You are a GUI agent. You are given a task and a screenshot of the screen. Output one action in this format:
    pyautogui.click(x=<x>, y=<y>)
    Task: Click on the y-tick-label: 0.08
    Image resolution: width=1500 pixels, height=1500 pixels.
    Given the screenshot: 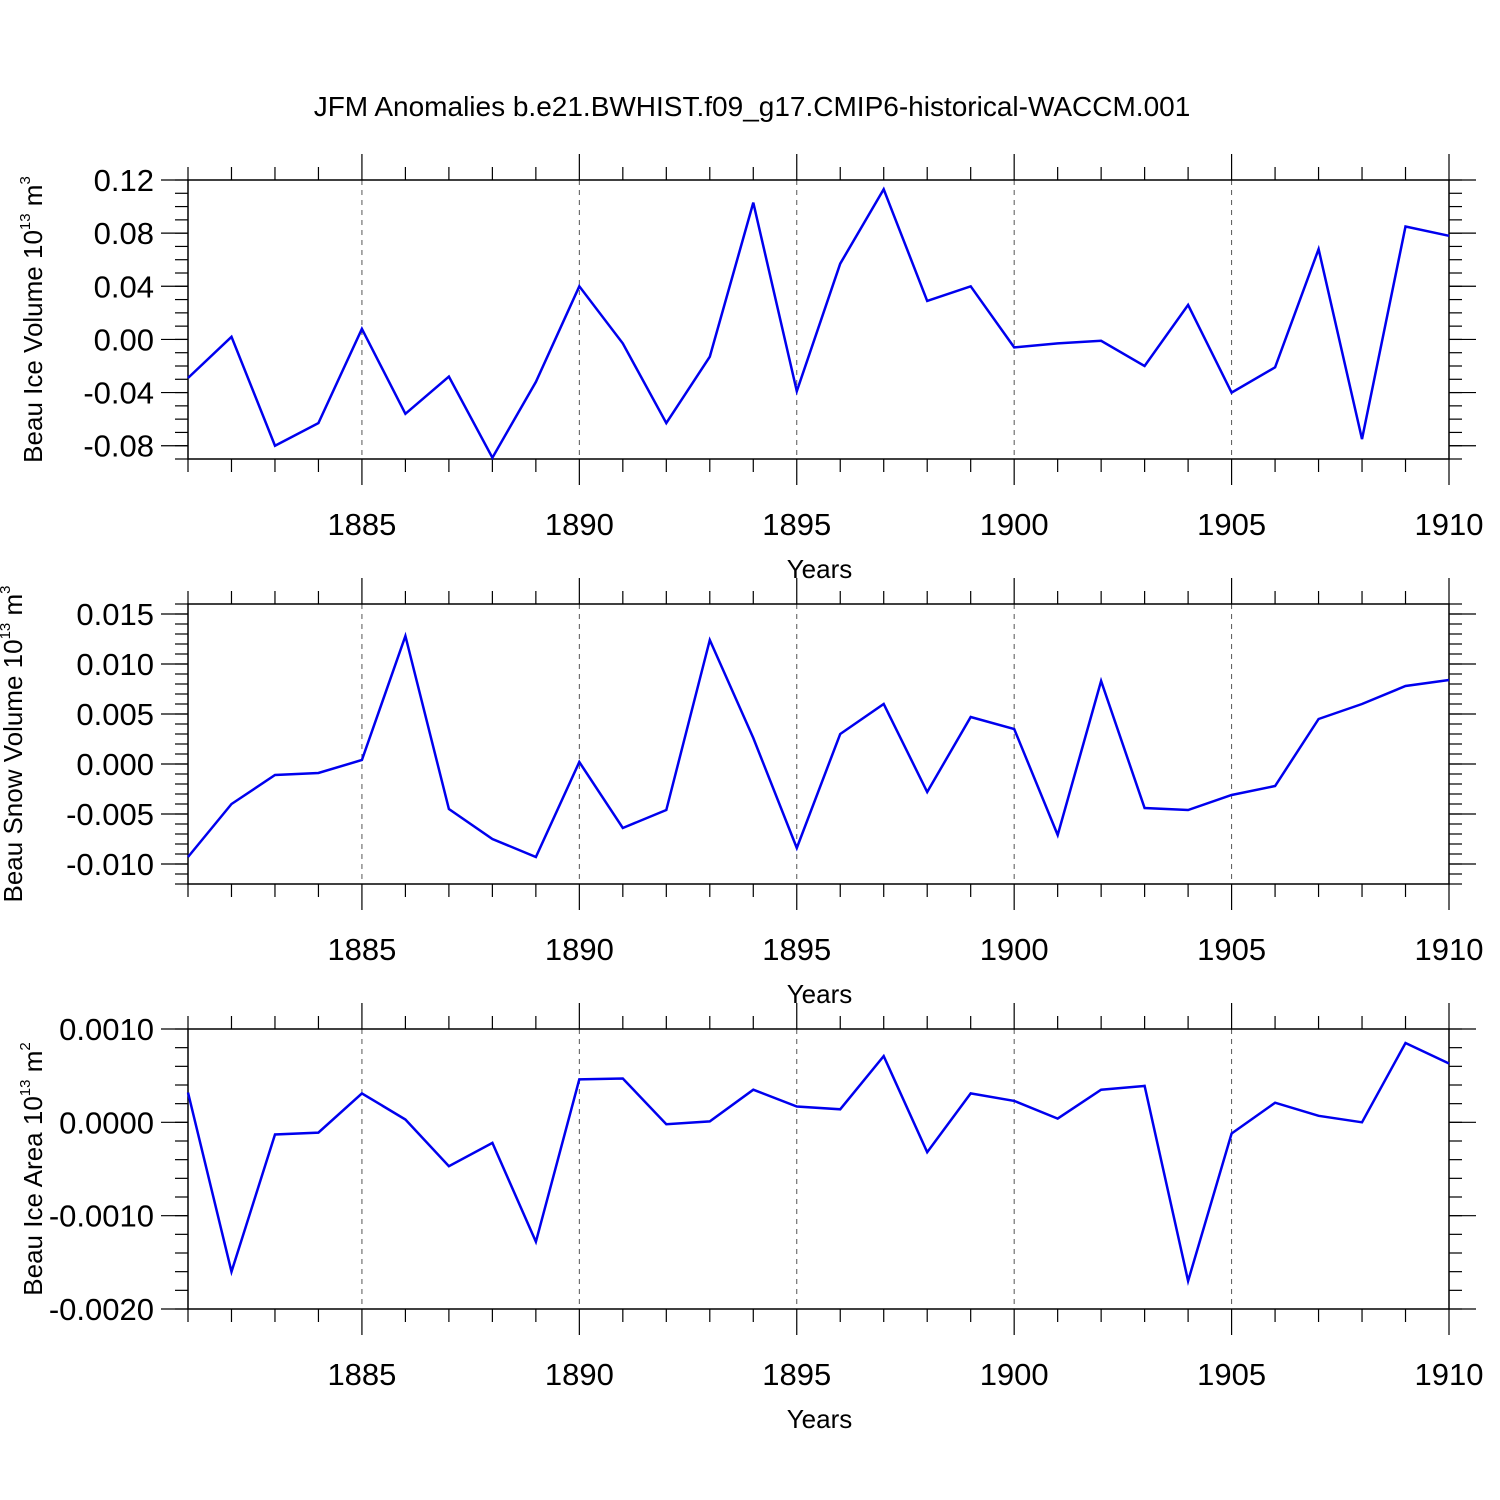 What is the action you would take?
    pyautogui.click(x=124, y=233)
    